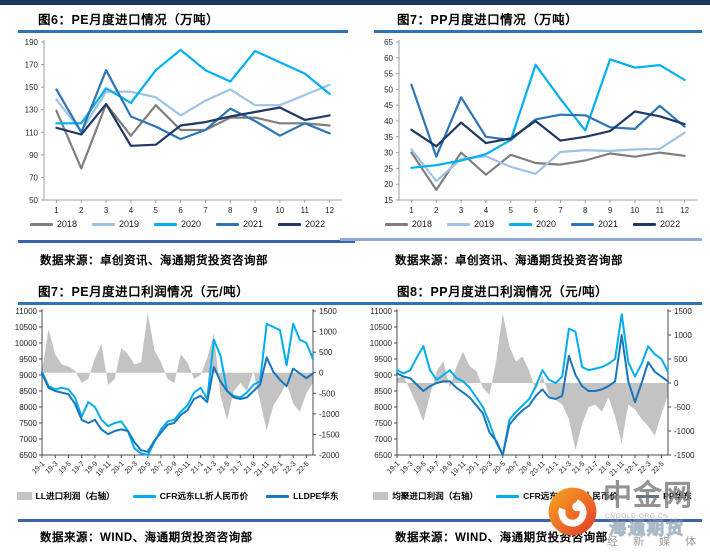  Describe the element at coordinates (66, 224) in the screenshot. I see `legend-label: 2018` at that location.